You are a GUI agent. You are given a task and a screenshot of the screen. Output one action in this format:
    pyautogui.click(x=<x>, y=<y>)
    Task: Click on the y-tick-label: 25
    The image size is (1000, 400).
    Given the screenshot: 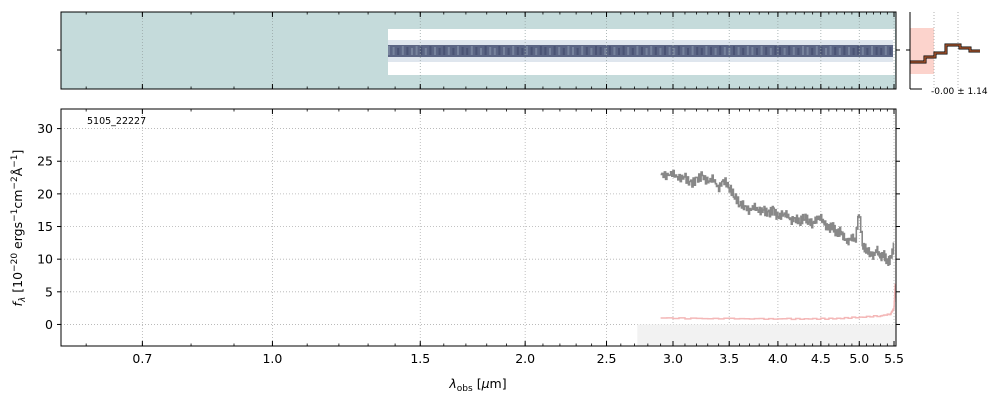 What is the action you would take?
    pyautogui.click(x=45, y=161)
    